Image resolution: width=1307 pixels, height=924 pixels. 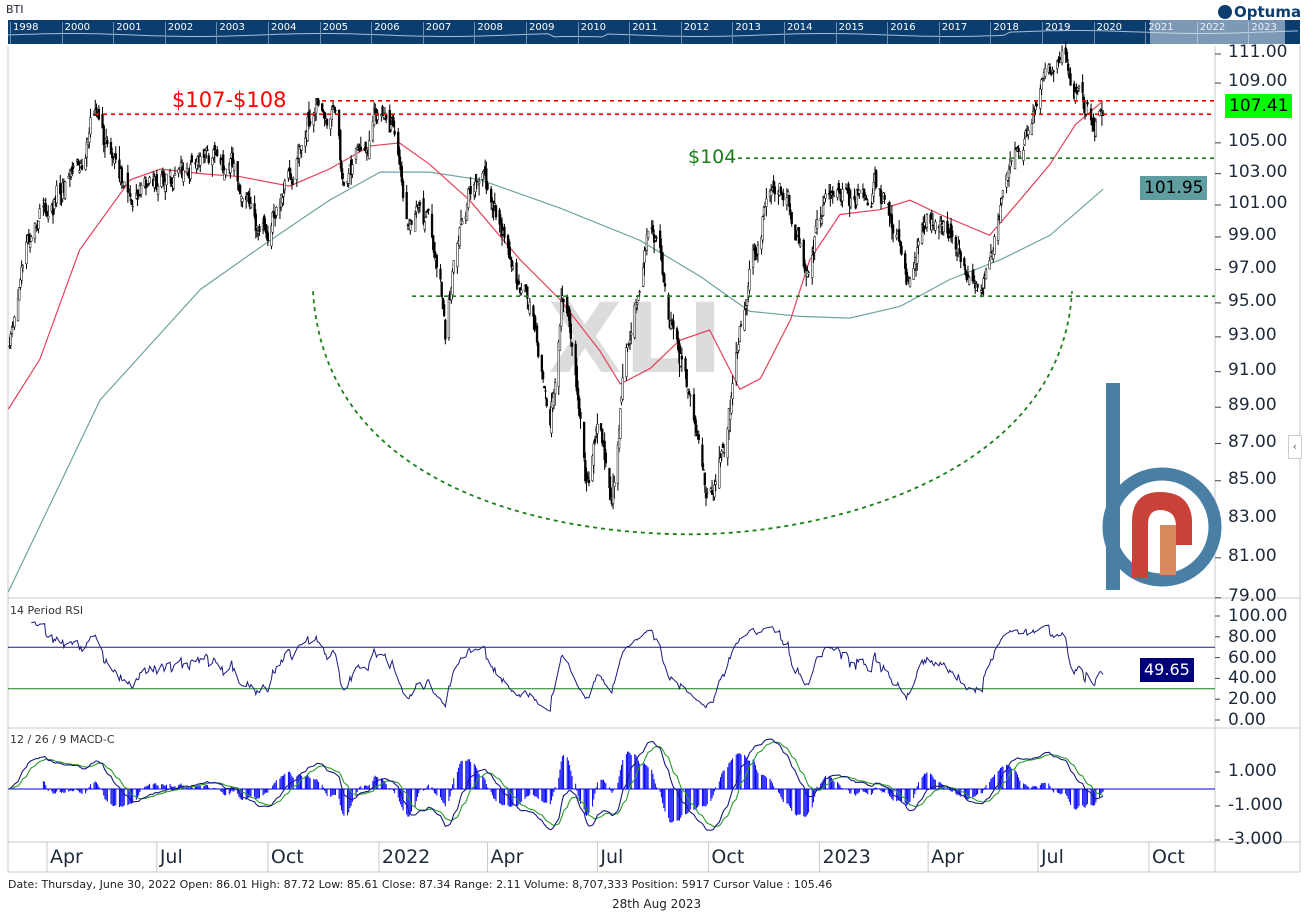 What do you see at coordinates (952, 33) in the screenshot?
I see `navigator-year: 2017` at bounding box center [952, 33].